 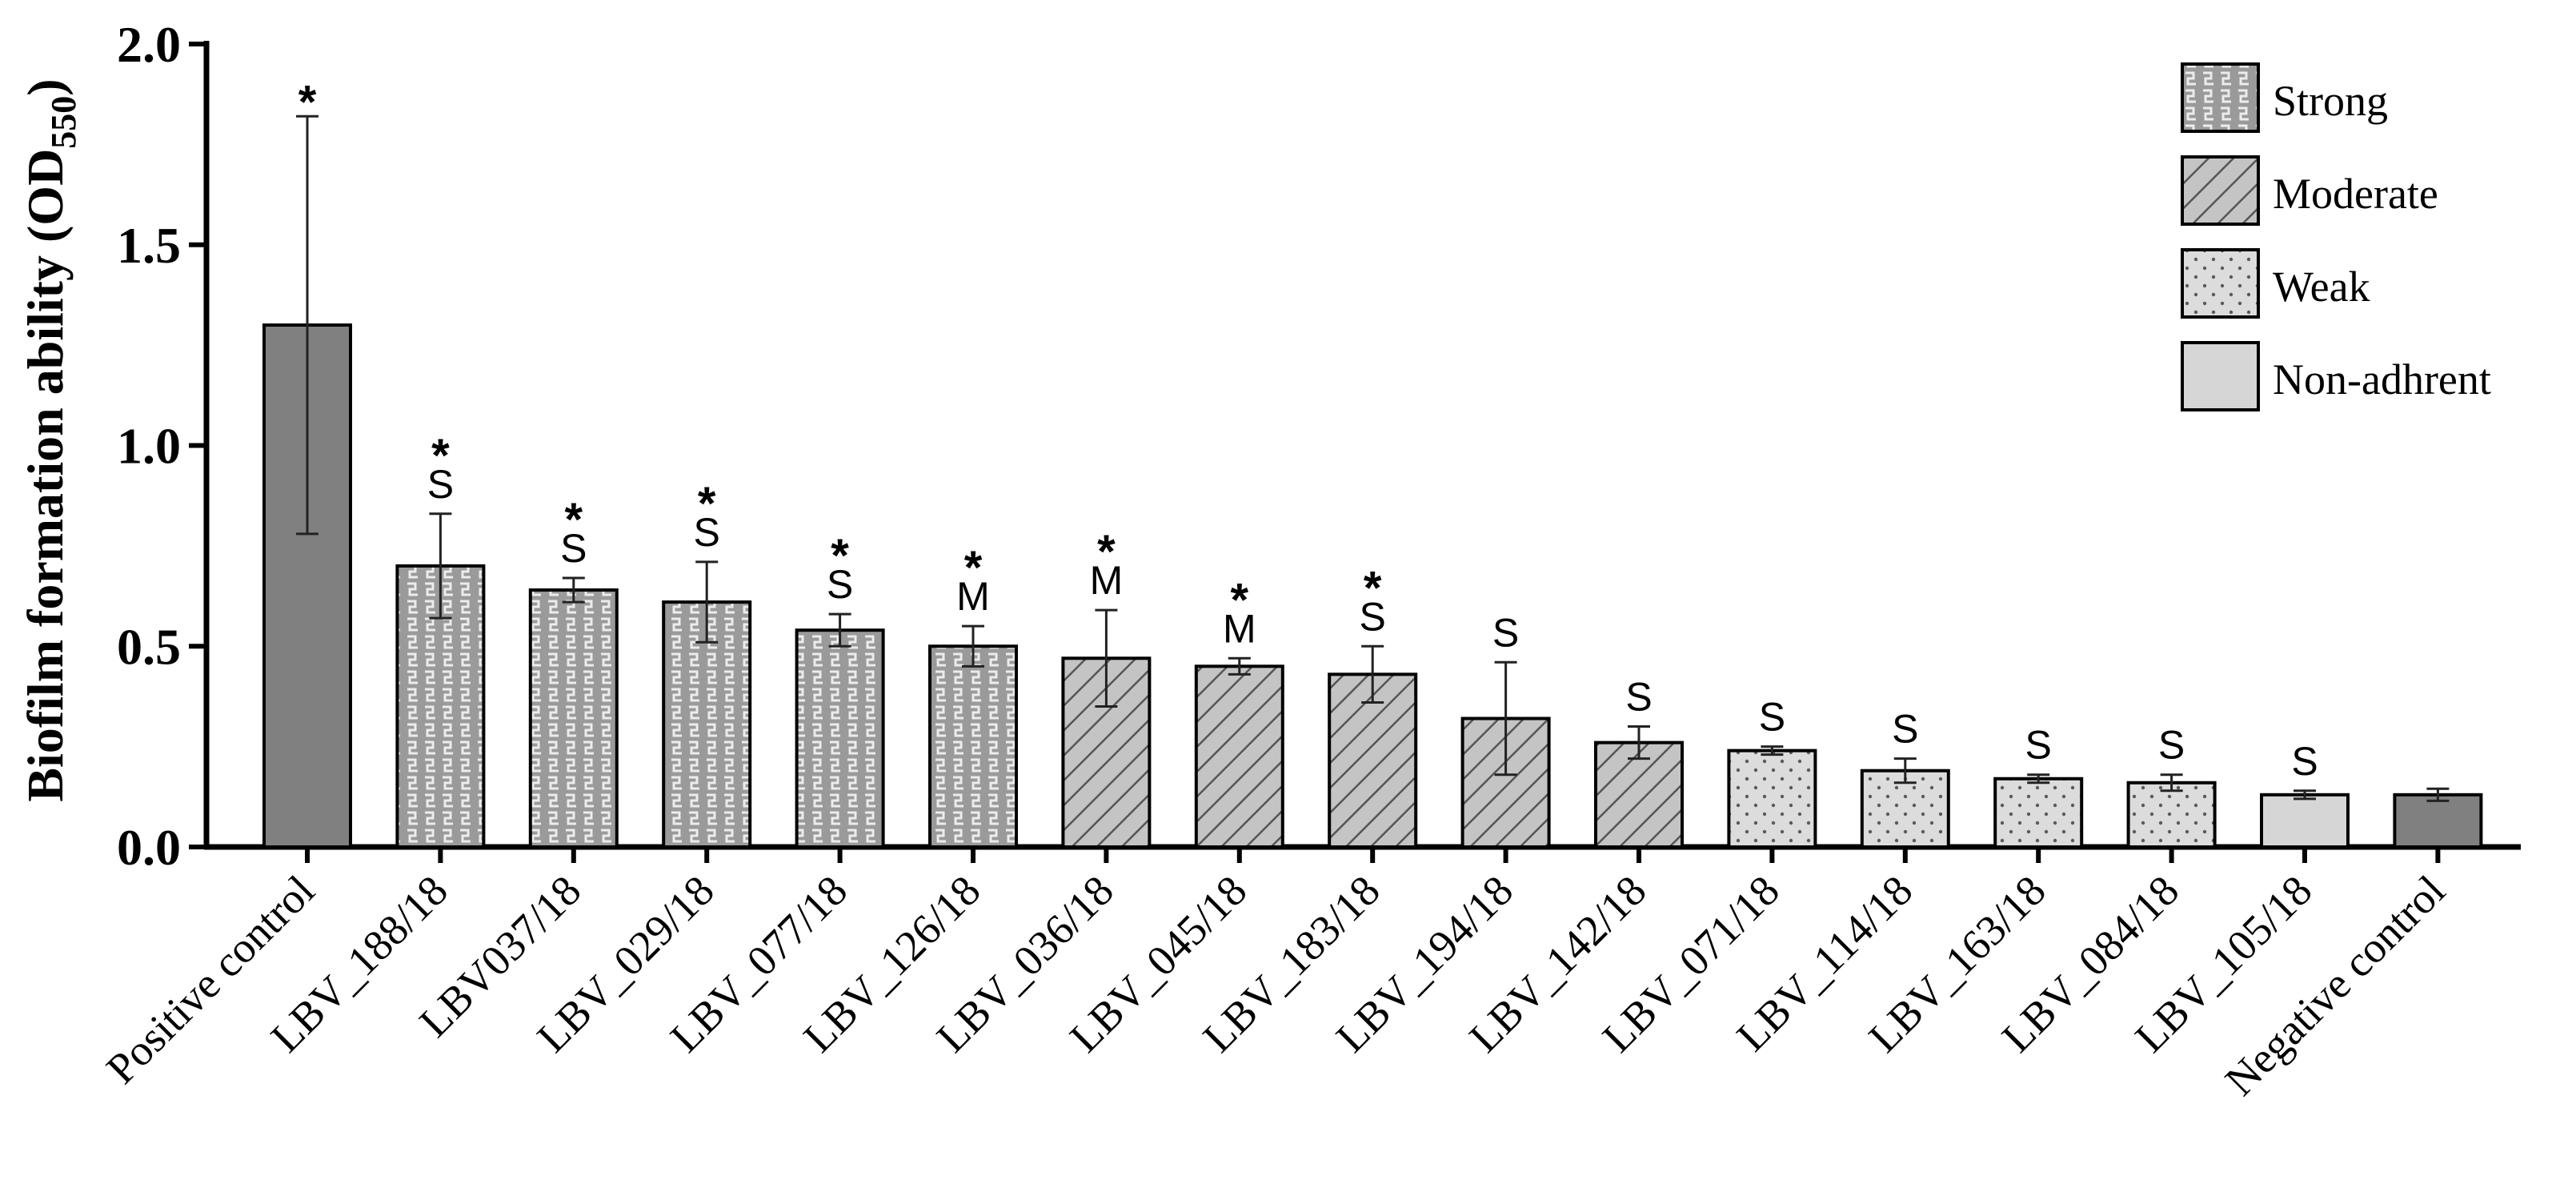 What do you see at coordinates (149, 246) in the screenshot?
I see `y-tick-label: 1.5` at bounding box center [149, 246].